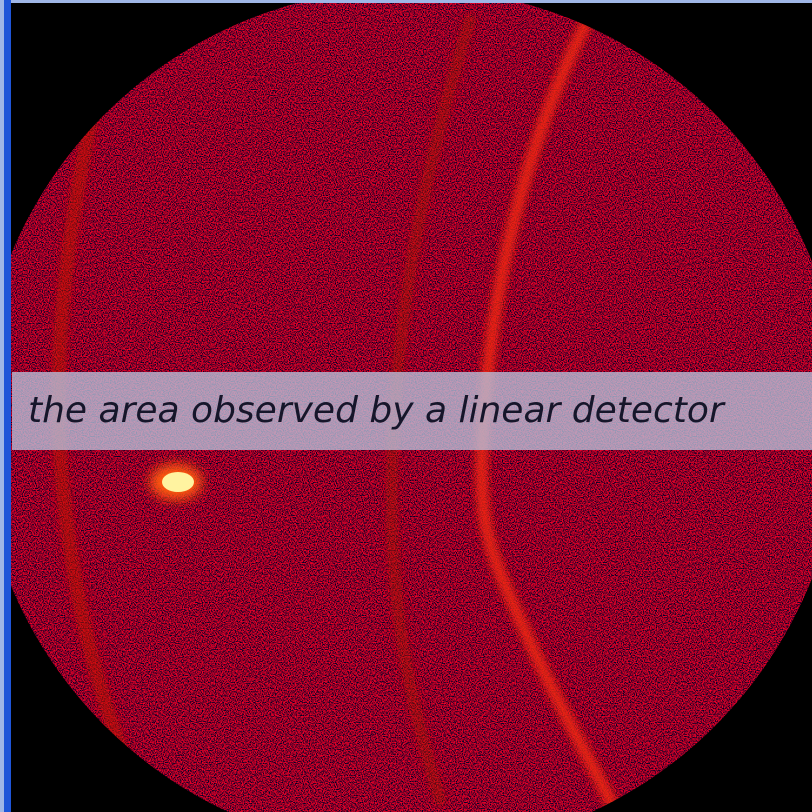  Describe the element at coordinates (406, 1) in the screenshot. I see `top-border` at that location.